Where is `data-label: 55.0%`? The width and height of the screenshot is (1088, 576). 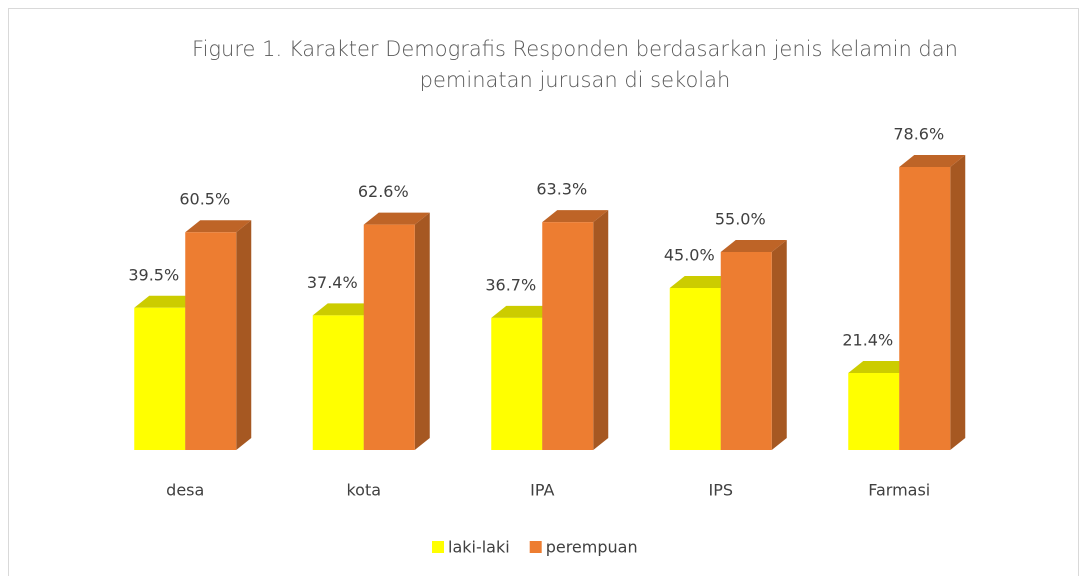
data-label: 55.0% is located at coordinates (740, 219).